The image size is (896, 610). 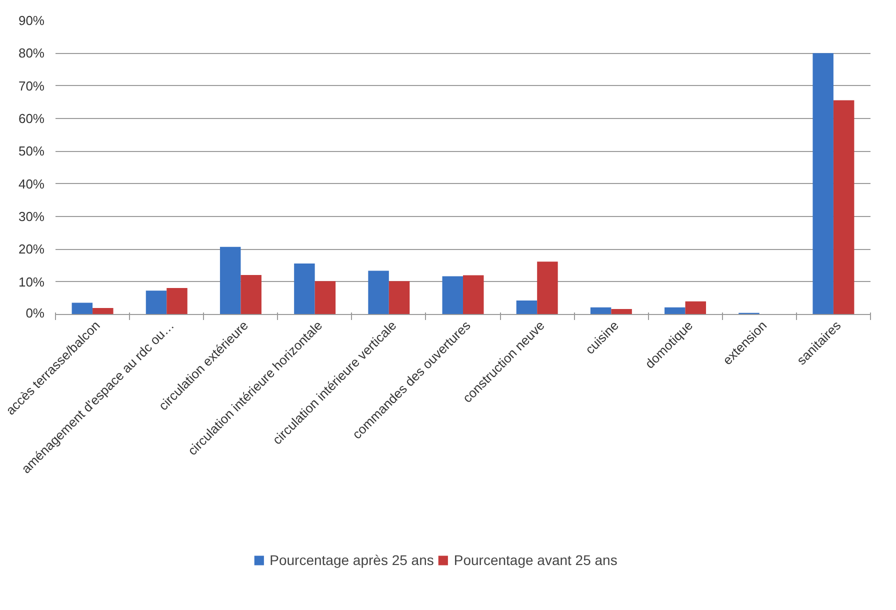 I want to click on y-tick-label: 0%, so click(x=35, y=313).